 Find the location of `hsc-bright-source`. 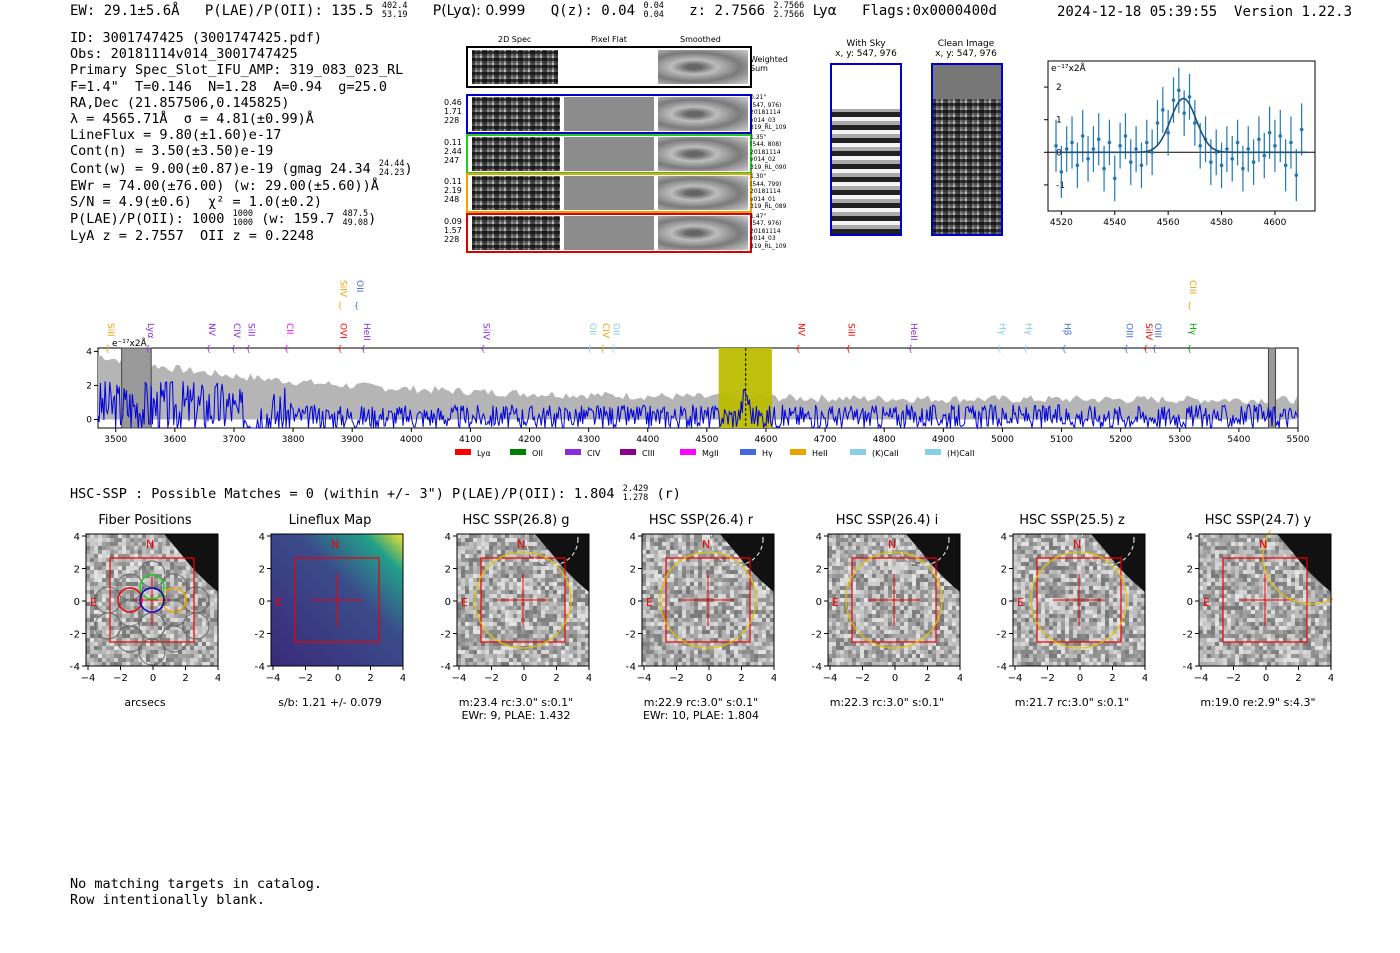

hsc-bright-source is located at coordinates (191, 563).